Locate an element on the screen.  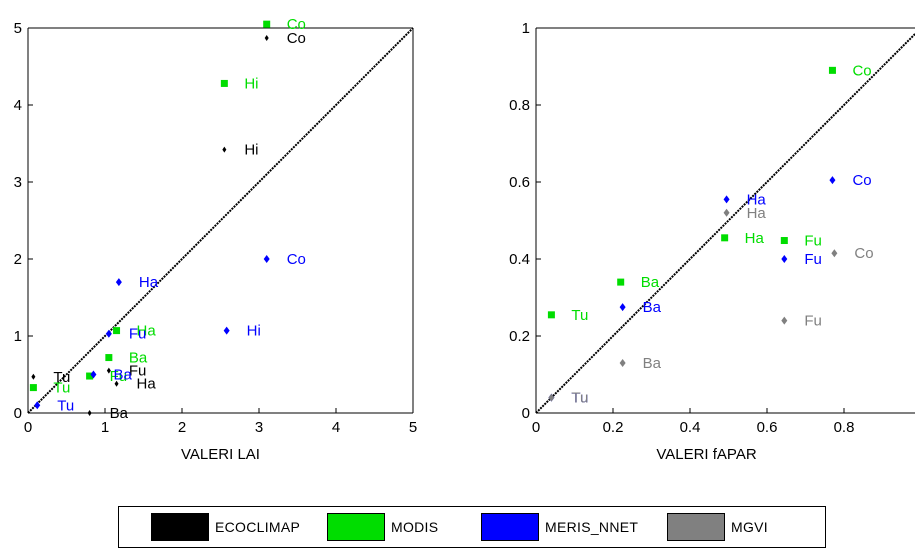
x-tick-label: 4 is located at coordinates (336, 427).